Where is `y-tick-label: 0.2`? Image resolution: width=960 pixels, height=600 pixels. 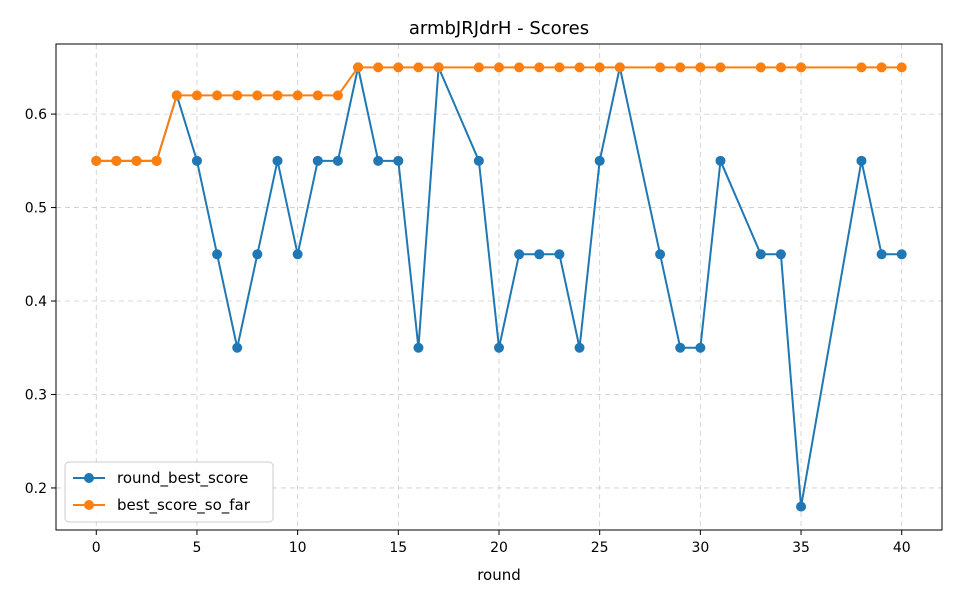 y-tick-label: 0.2 is located at coordinates (36, 489).